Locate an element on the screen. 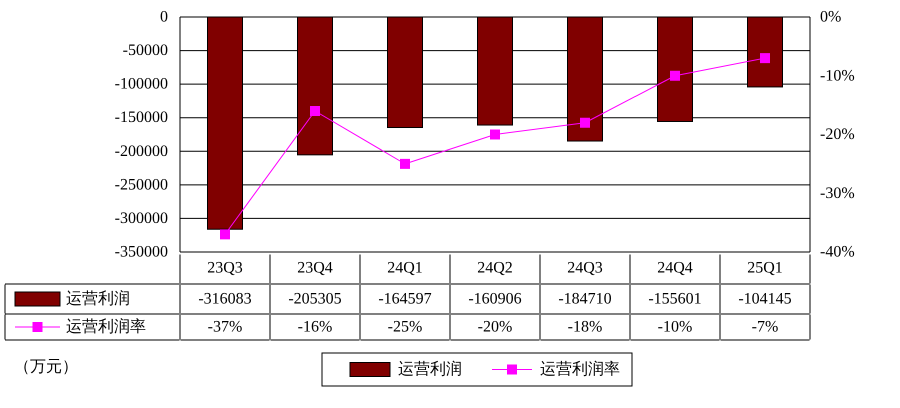 The width and height of the screenshot is (900, 408). y-tick-label: -50000 is located at coordinates (145, 51).